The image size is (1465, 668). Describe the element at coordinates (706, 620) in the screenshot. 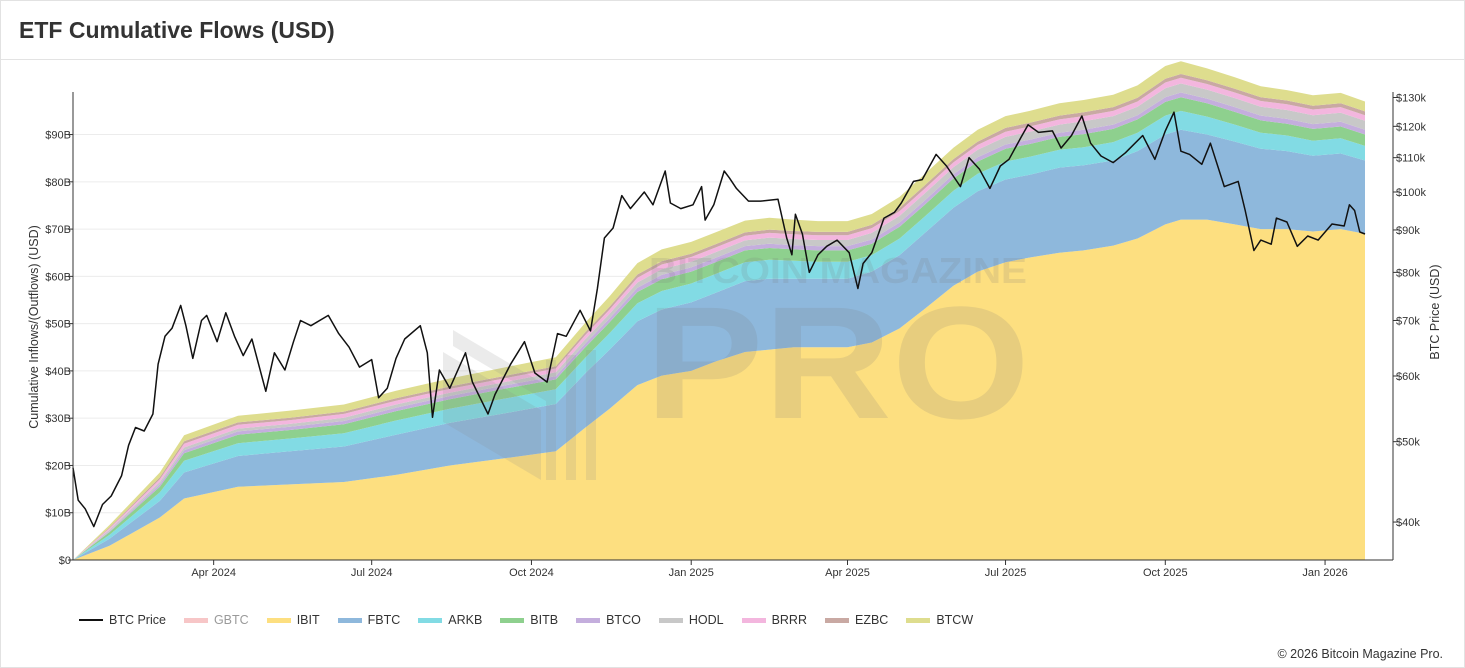

I see `legend-label: HODL` at that location.